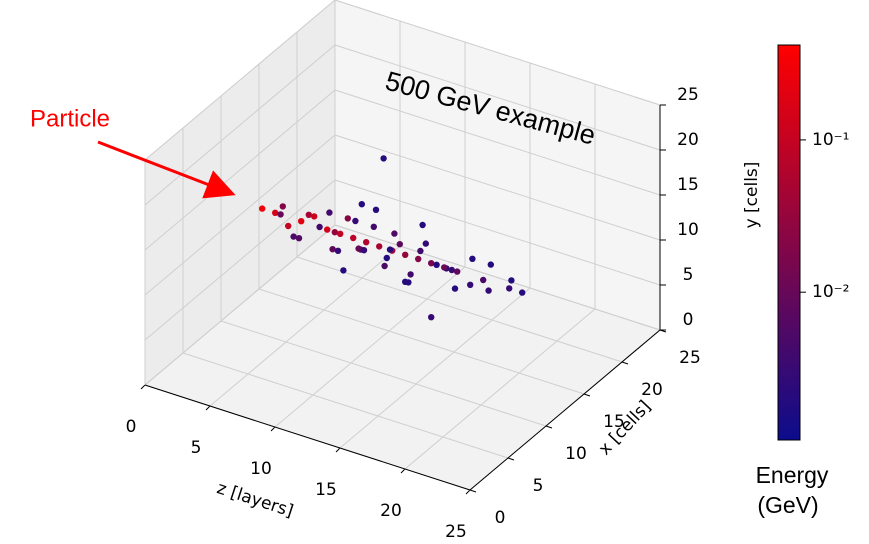 The width and height of the screenshot is (869, 544). I want to click on colorbar-tick-label: 10⁻¹, so click(830, 140).